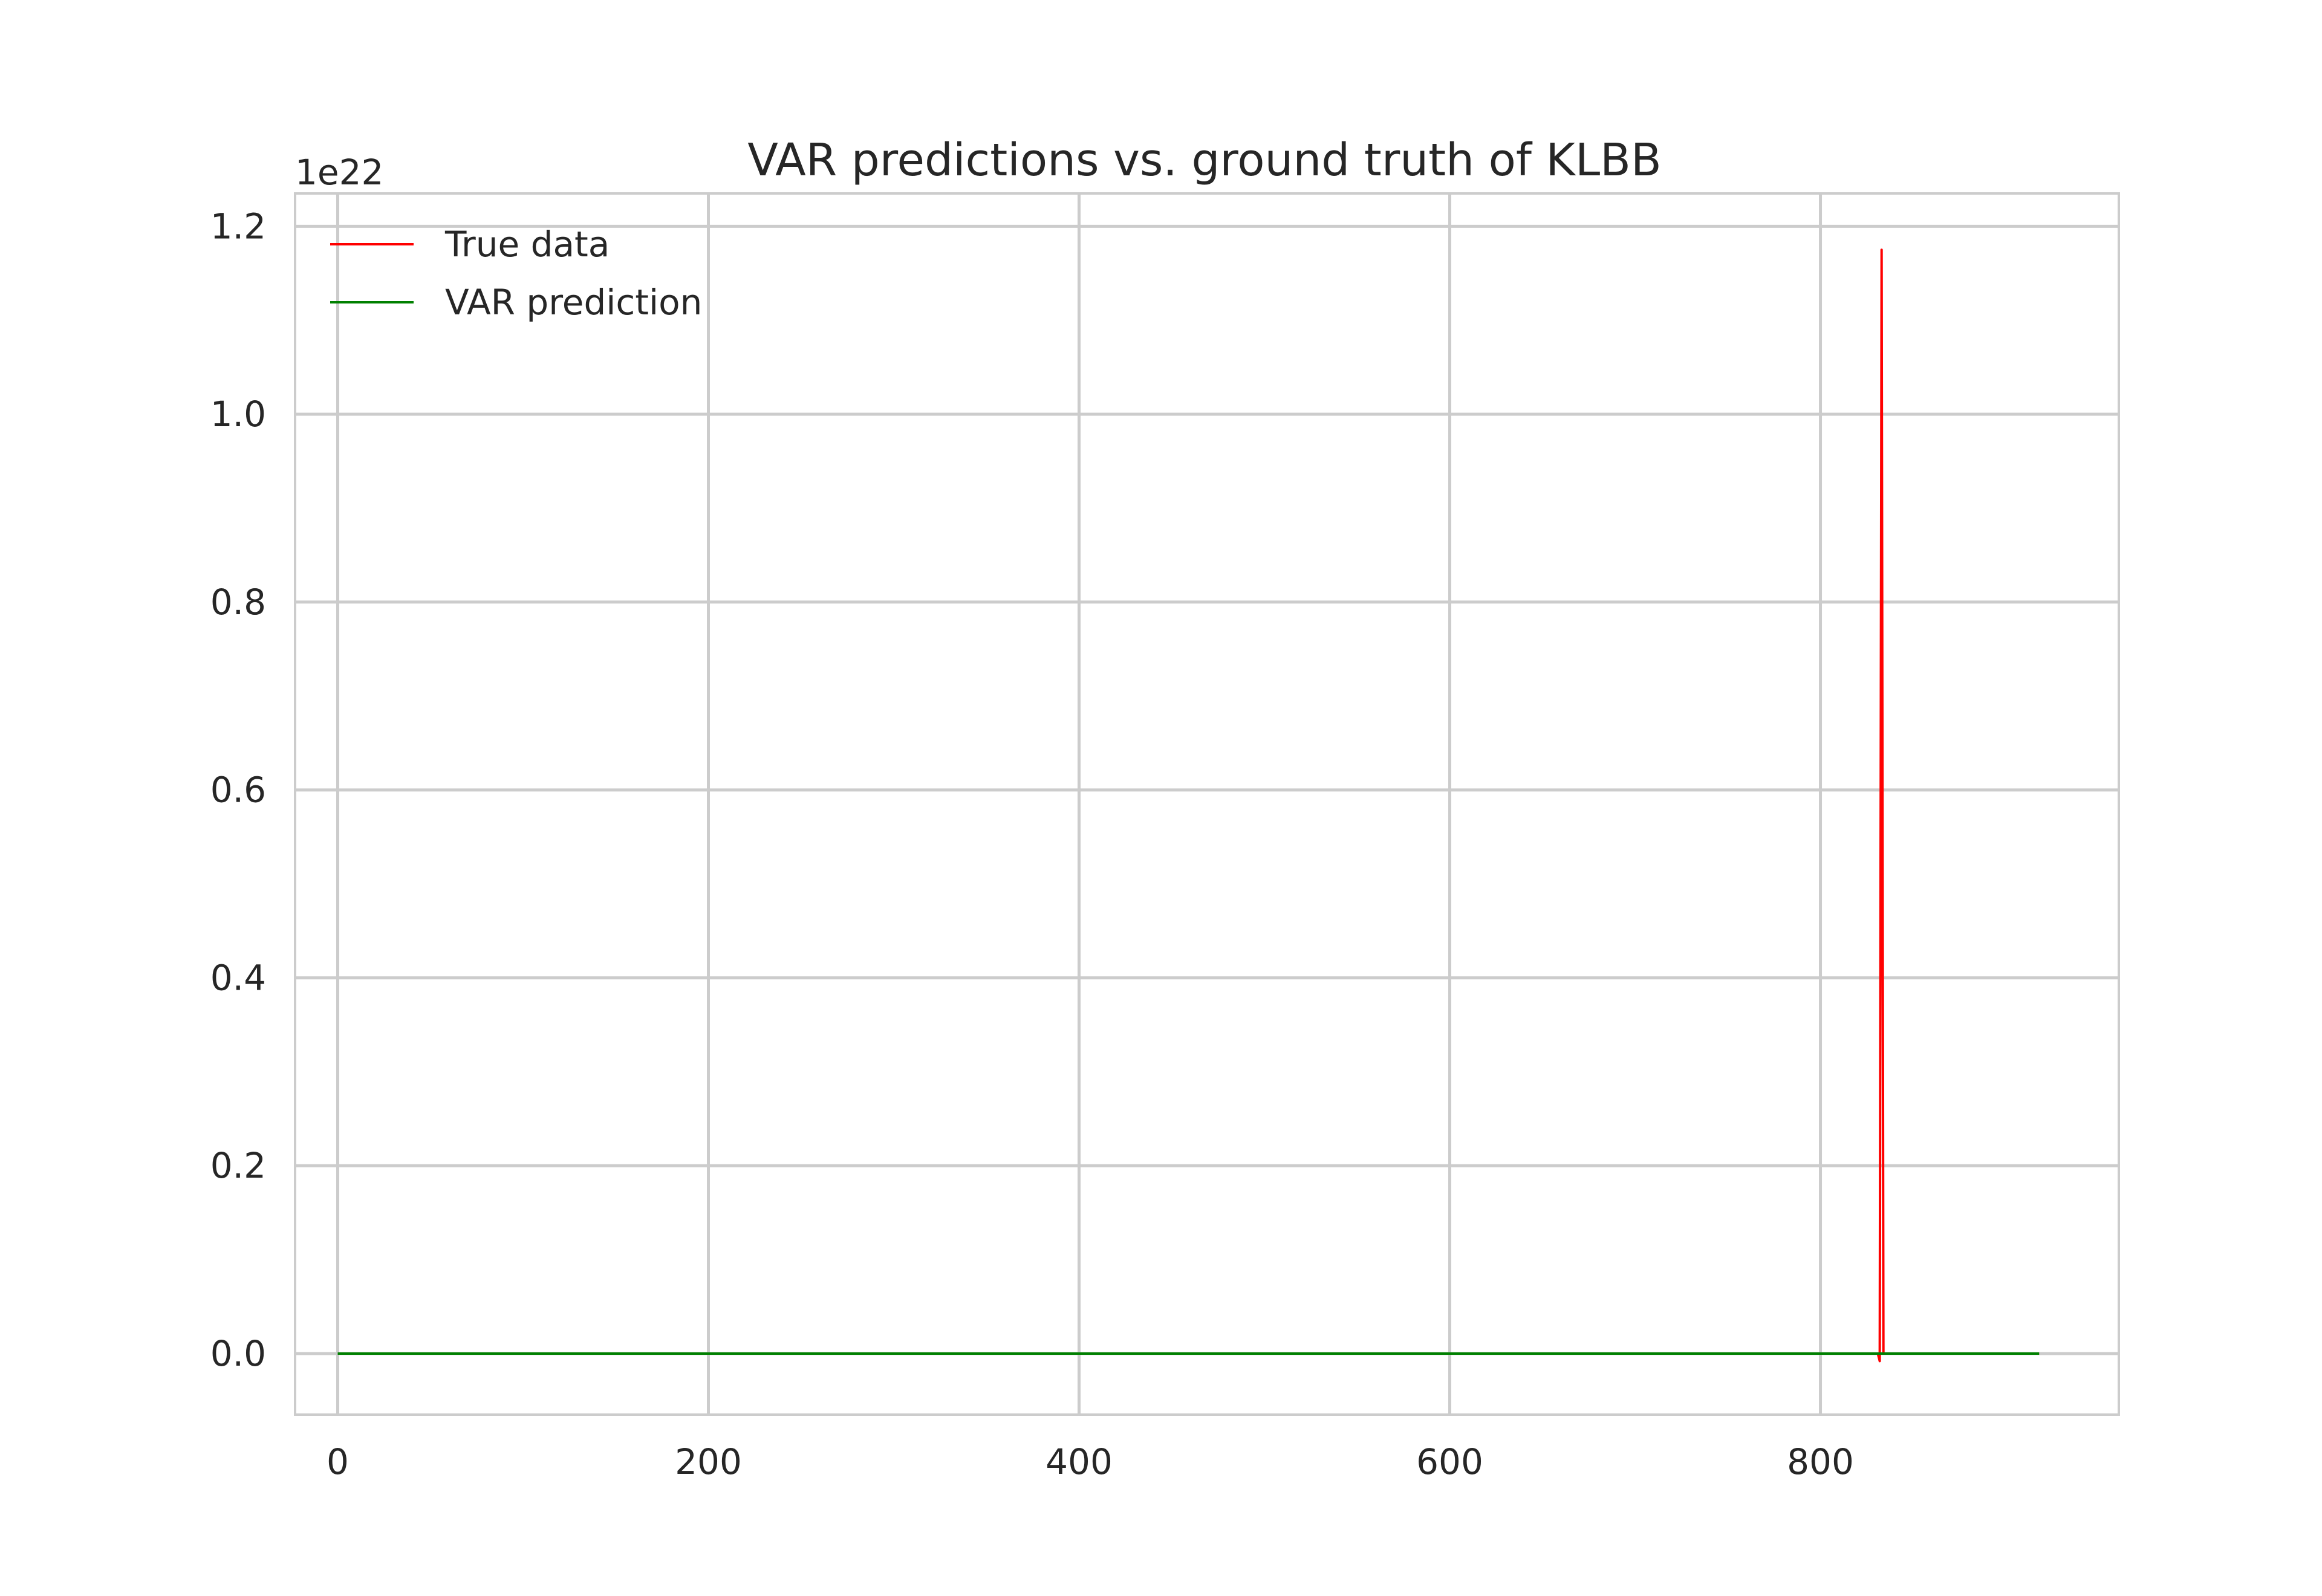 This screenshot has height=1596, width=2322. What do you see at coordinates (238, 977) in the screenshot?
I see `y-tick-label: 0.4` at bounding box center [238, 977].